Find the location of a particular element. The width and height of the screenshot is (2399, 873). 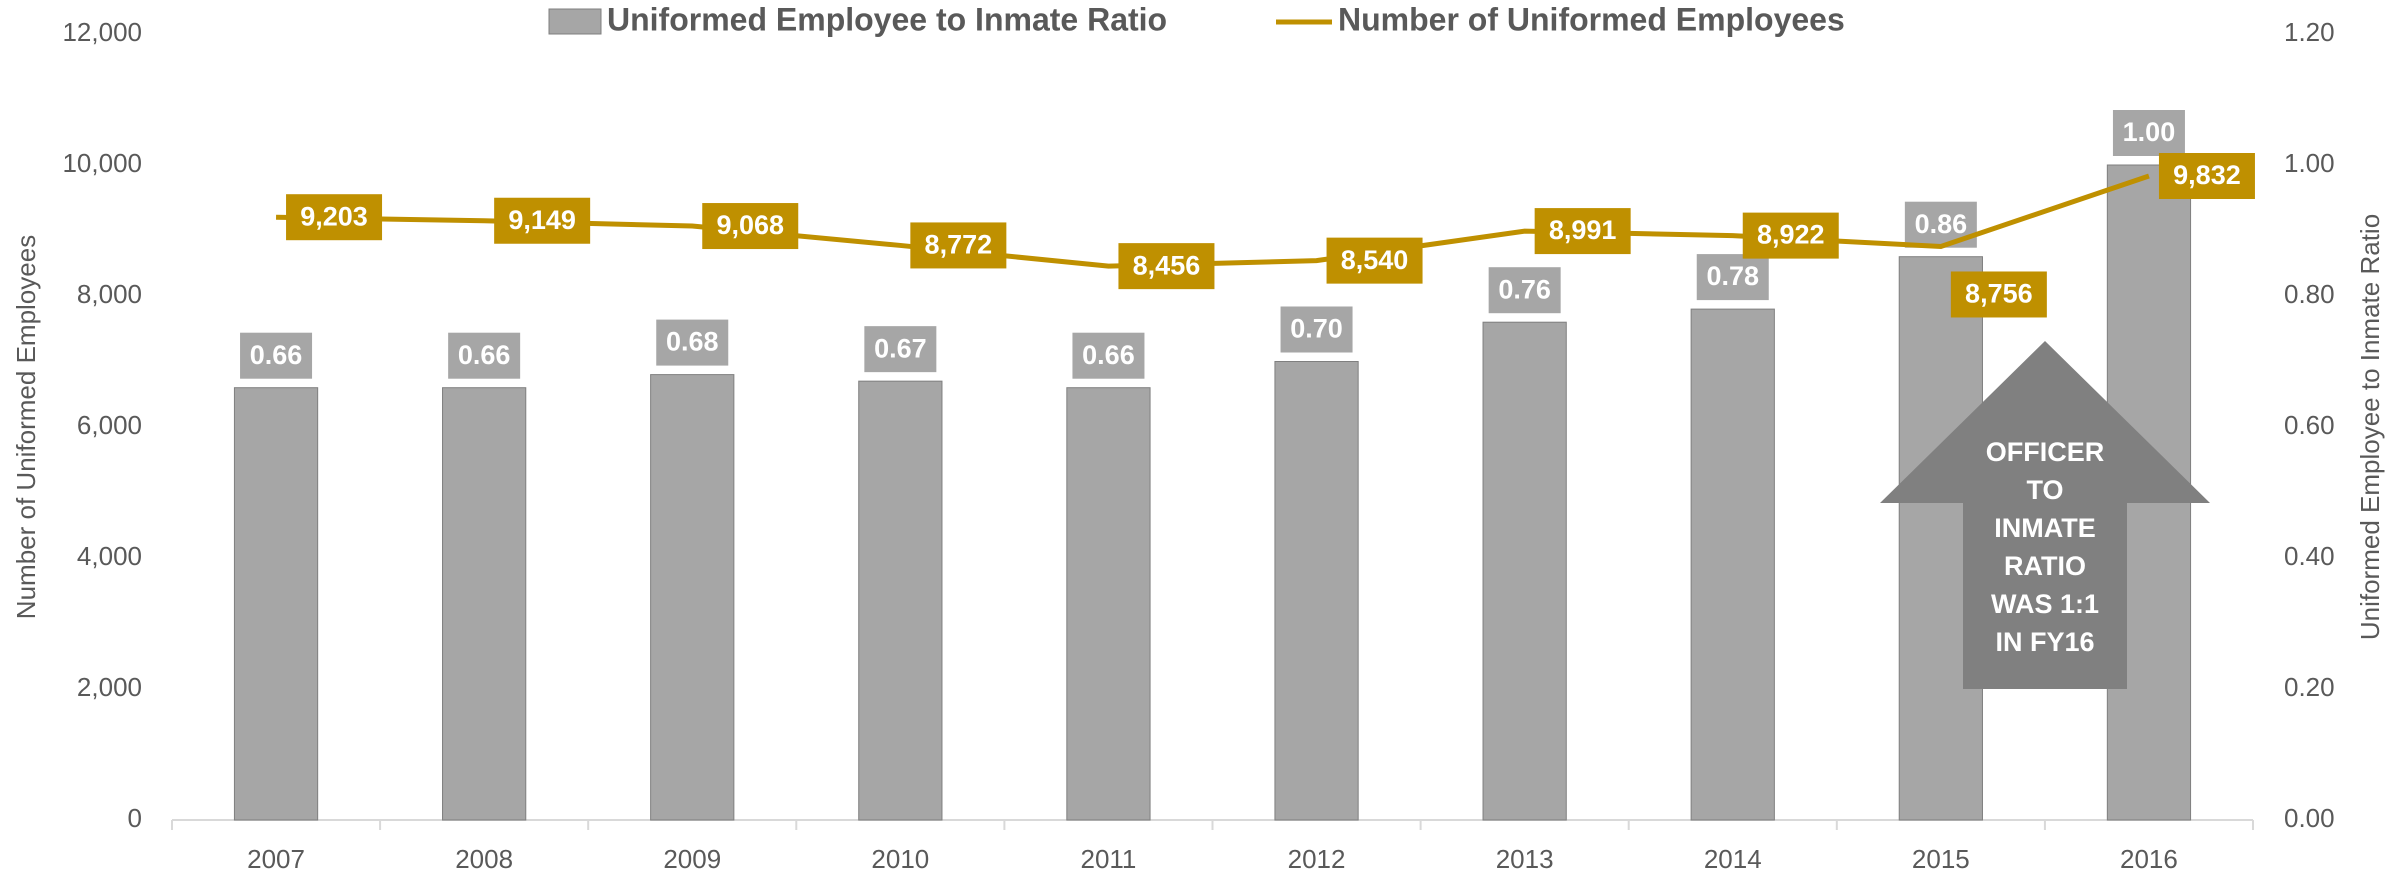

line-value-label: 8,540 is located at coordinates (1375, 260).